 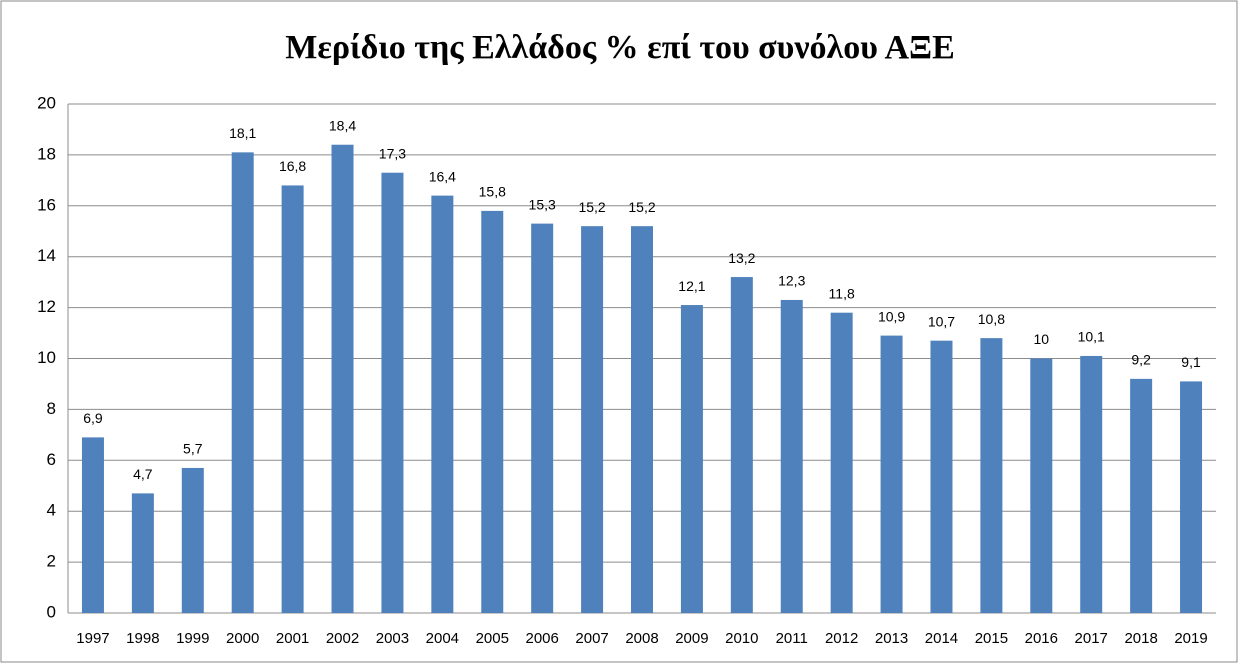 I want to click on y-tick-label: 2, so click(x=51, y=561).